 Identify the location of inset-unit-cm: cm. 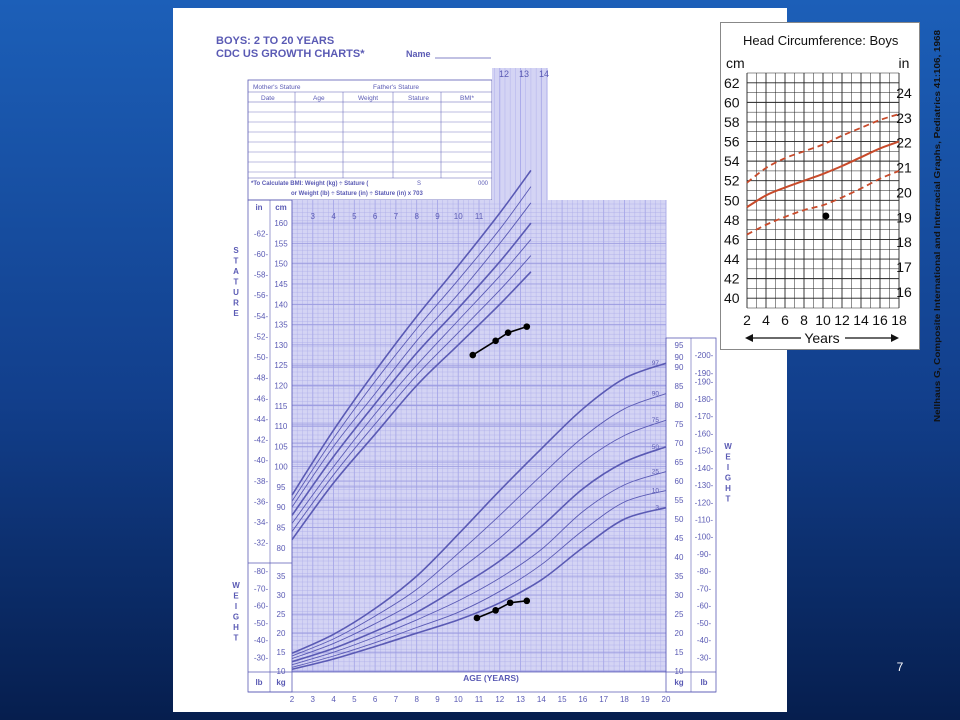
(735, 63).